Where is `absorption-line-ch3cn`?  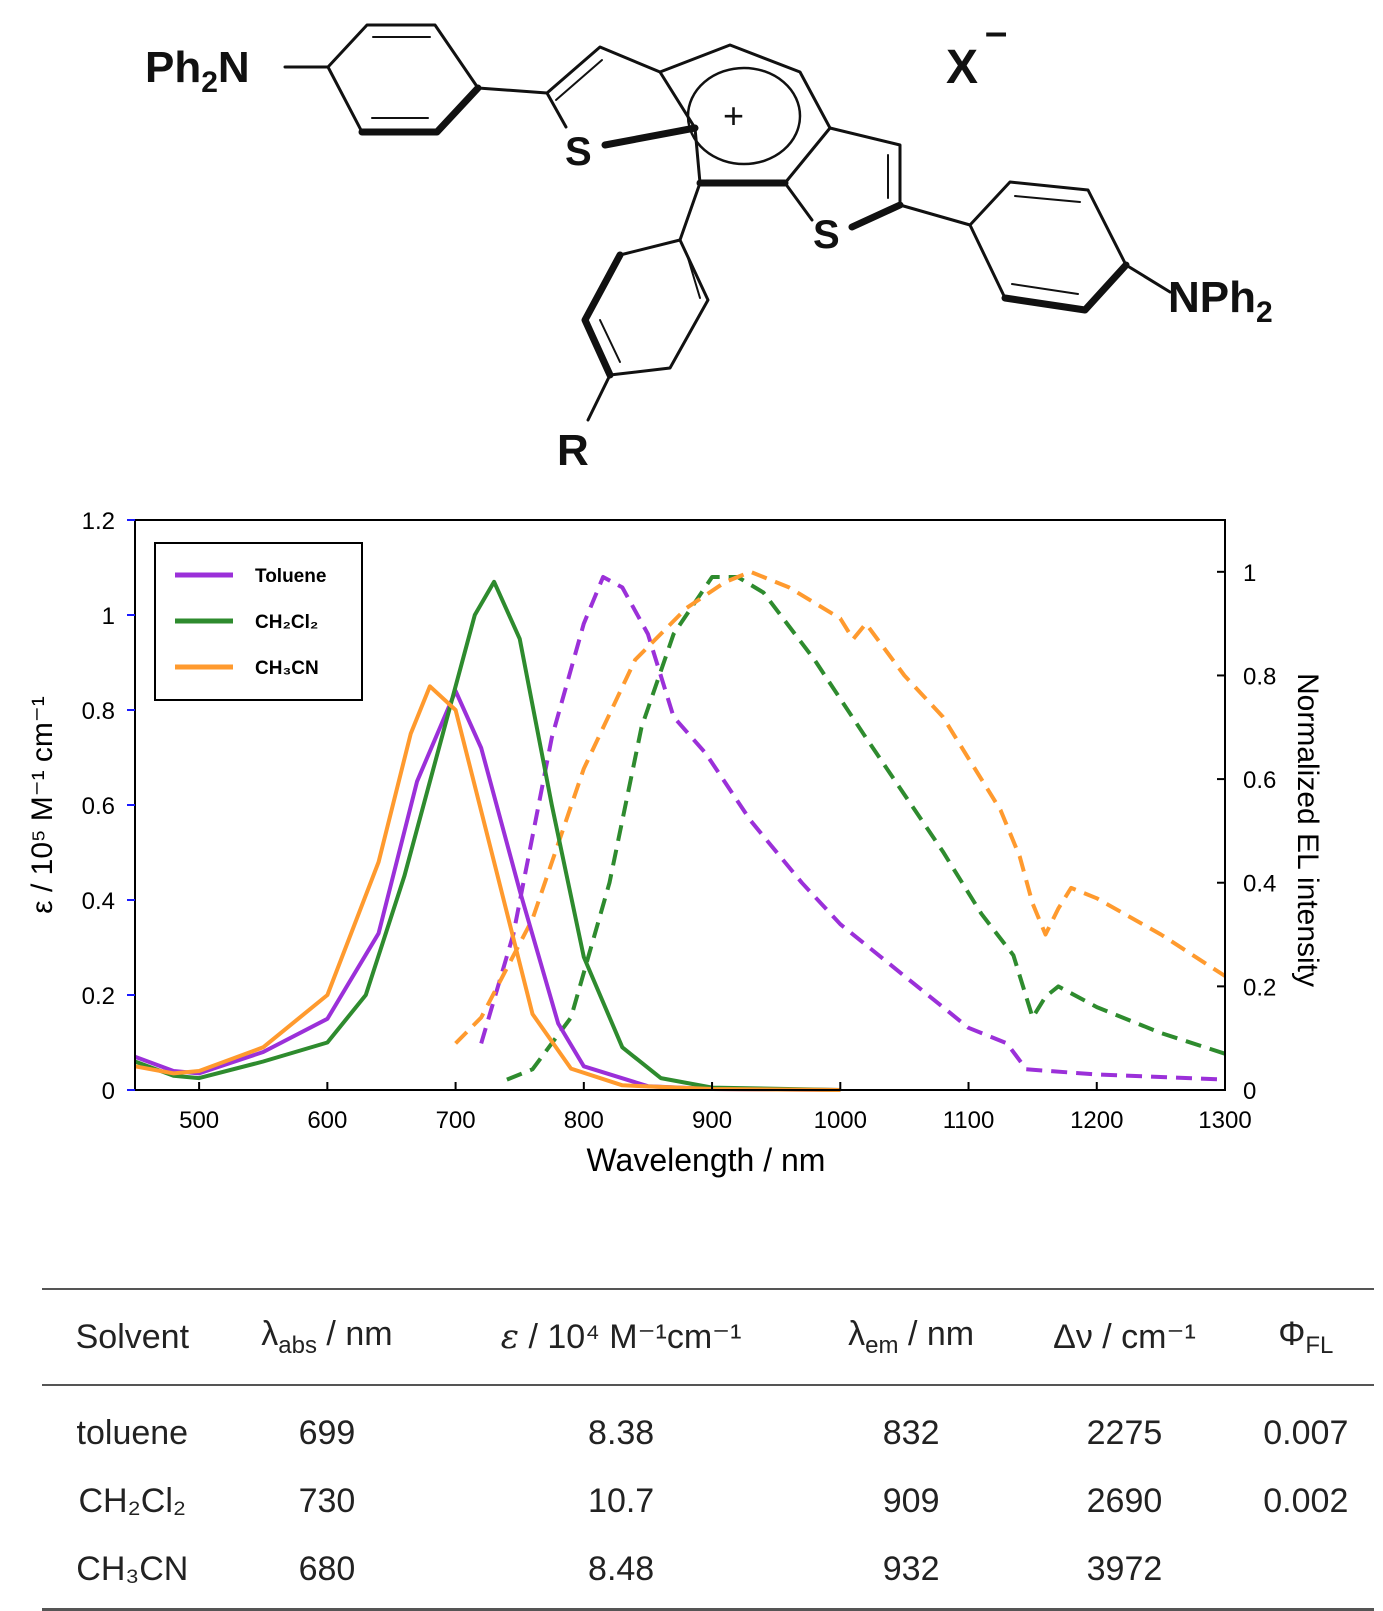 absorption-line-ch3cn is located at coordinates (487, 888).